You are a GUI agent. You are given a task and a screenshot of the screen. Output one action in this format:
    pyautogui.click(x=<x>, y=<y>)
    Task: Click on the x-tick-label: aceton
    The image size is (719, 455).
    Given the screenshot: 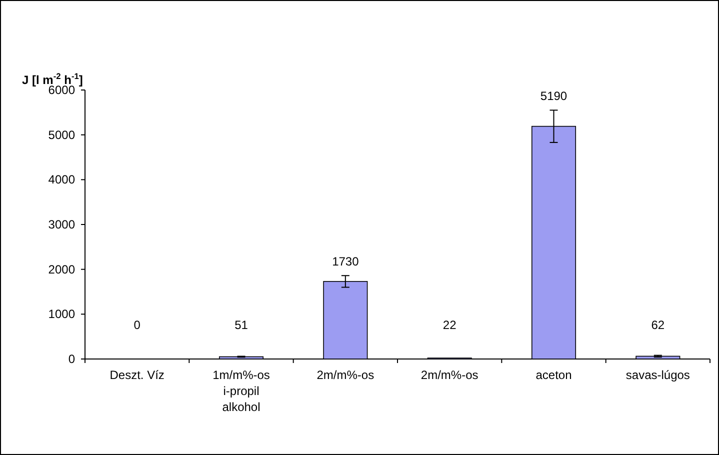 What is the action you would take?
    pyautogui.click(x=554, y=375)
    